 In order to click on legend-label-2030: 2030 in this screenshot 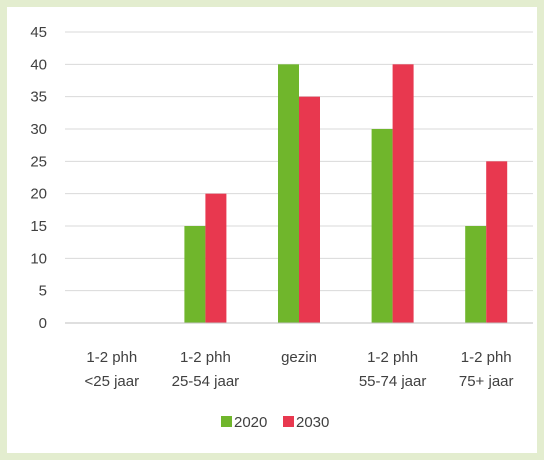, I will do `click(312, 422)`.